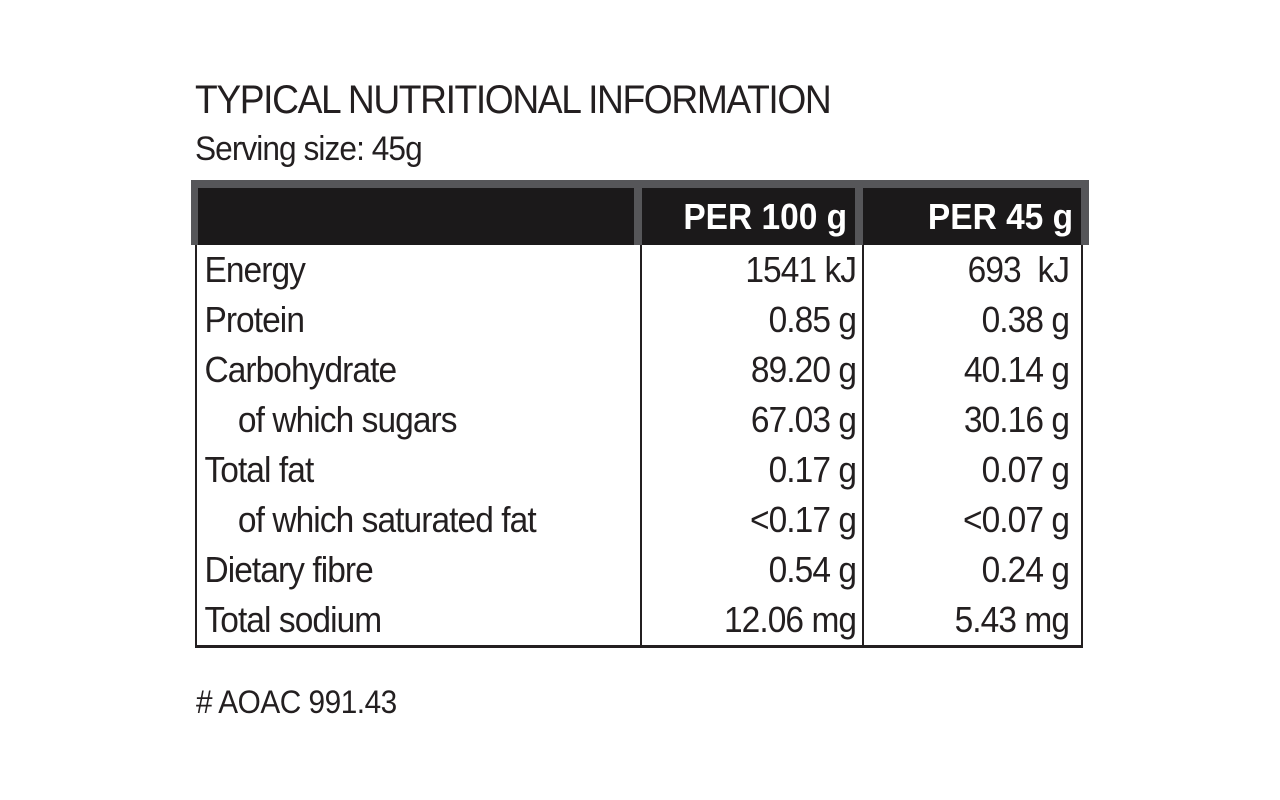 This screenshot has height=800, width=1280. Describe the element at coordinates (971, 570) in the screenshot. I see `value-per-45g-cell: 0.24 g` at that location.